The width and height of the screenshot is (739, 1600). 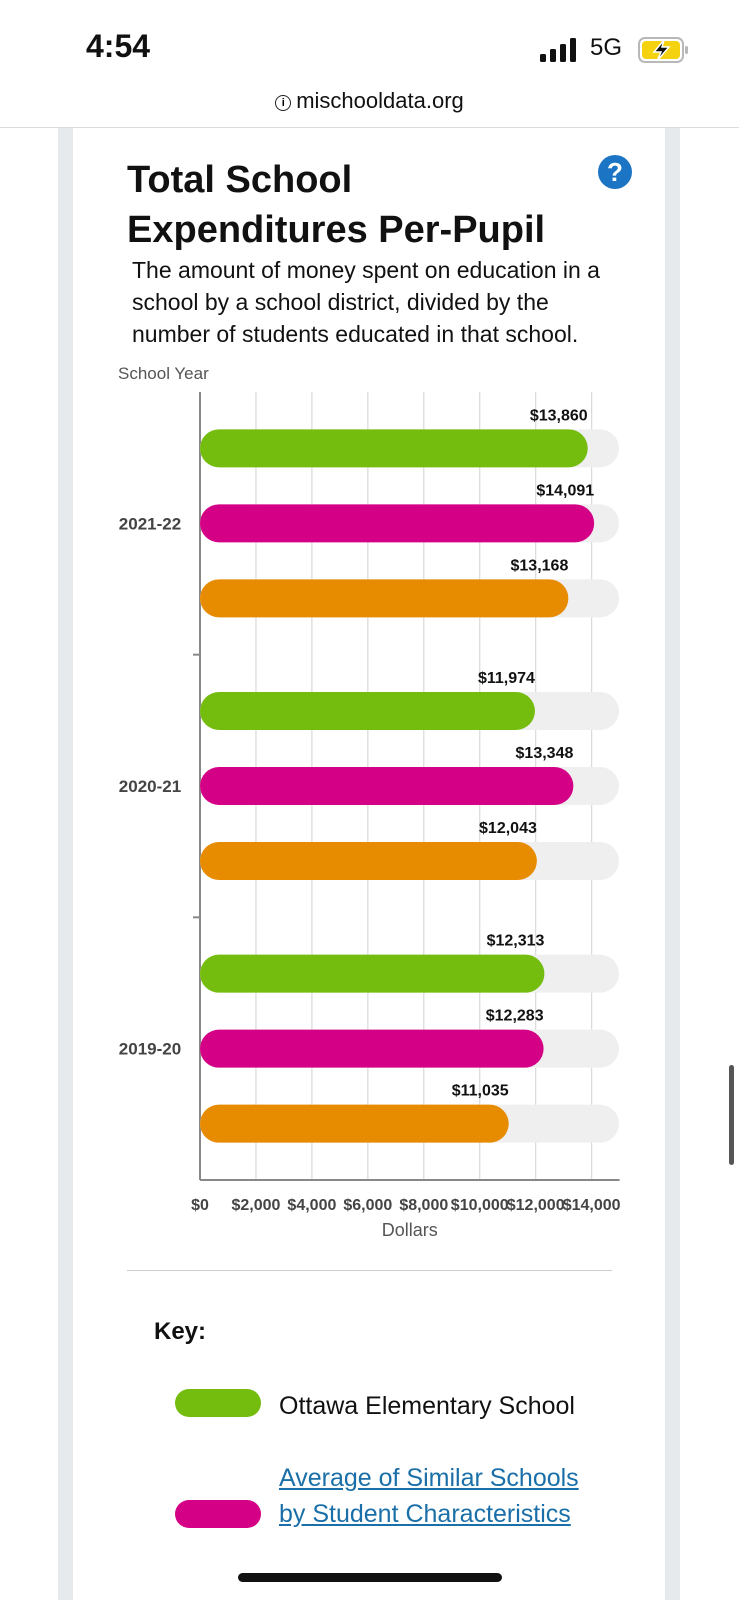 What do you see at coordinates (369, 45) in the screenshot?
I see `status-bar: 4:54 5G` at bounding box center [369, 45].